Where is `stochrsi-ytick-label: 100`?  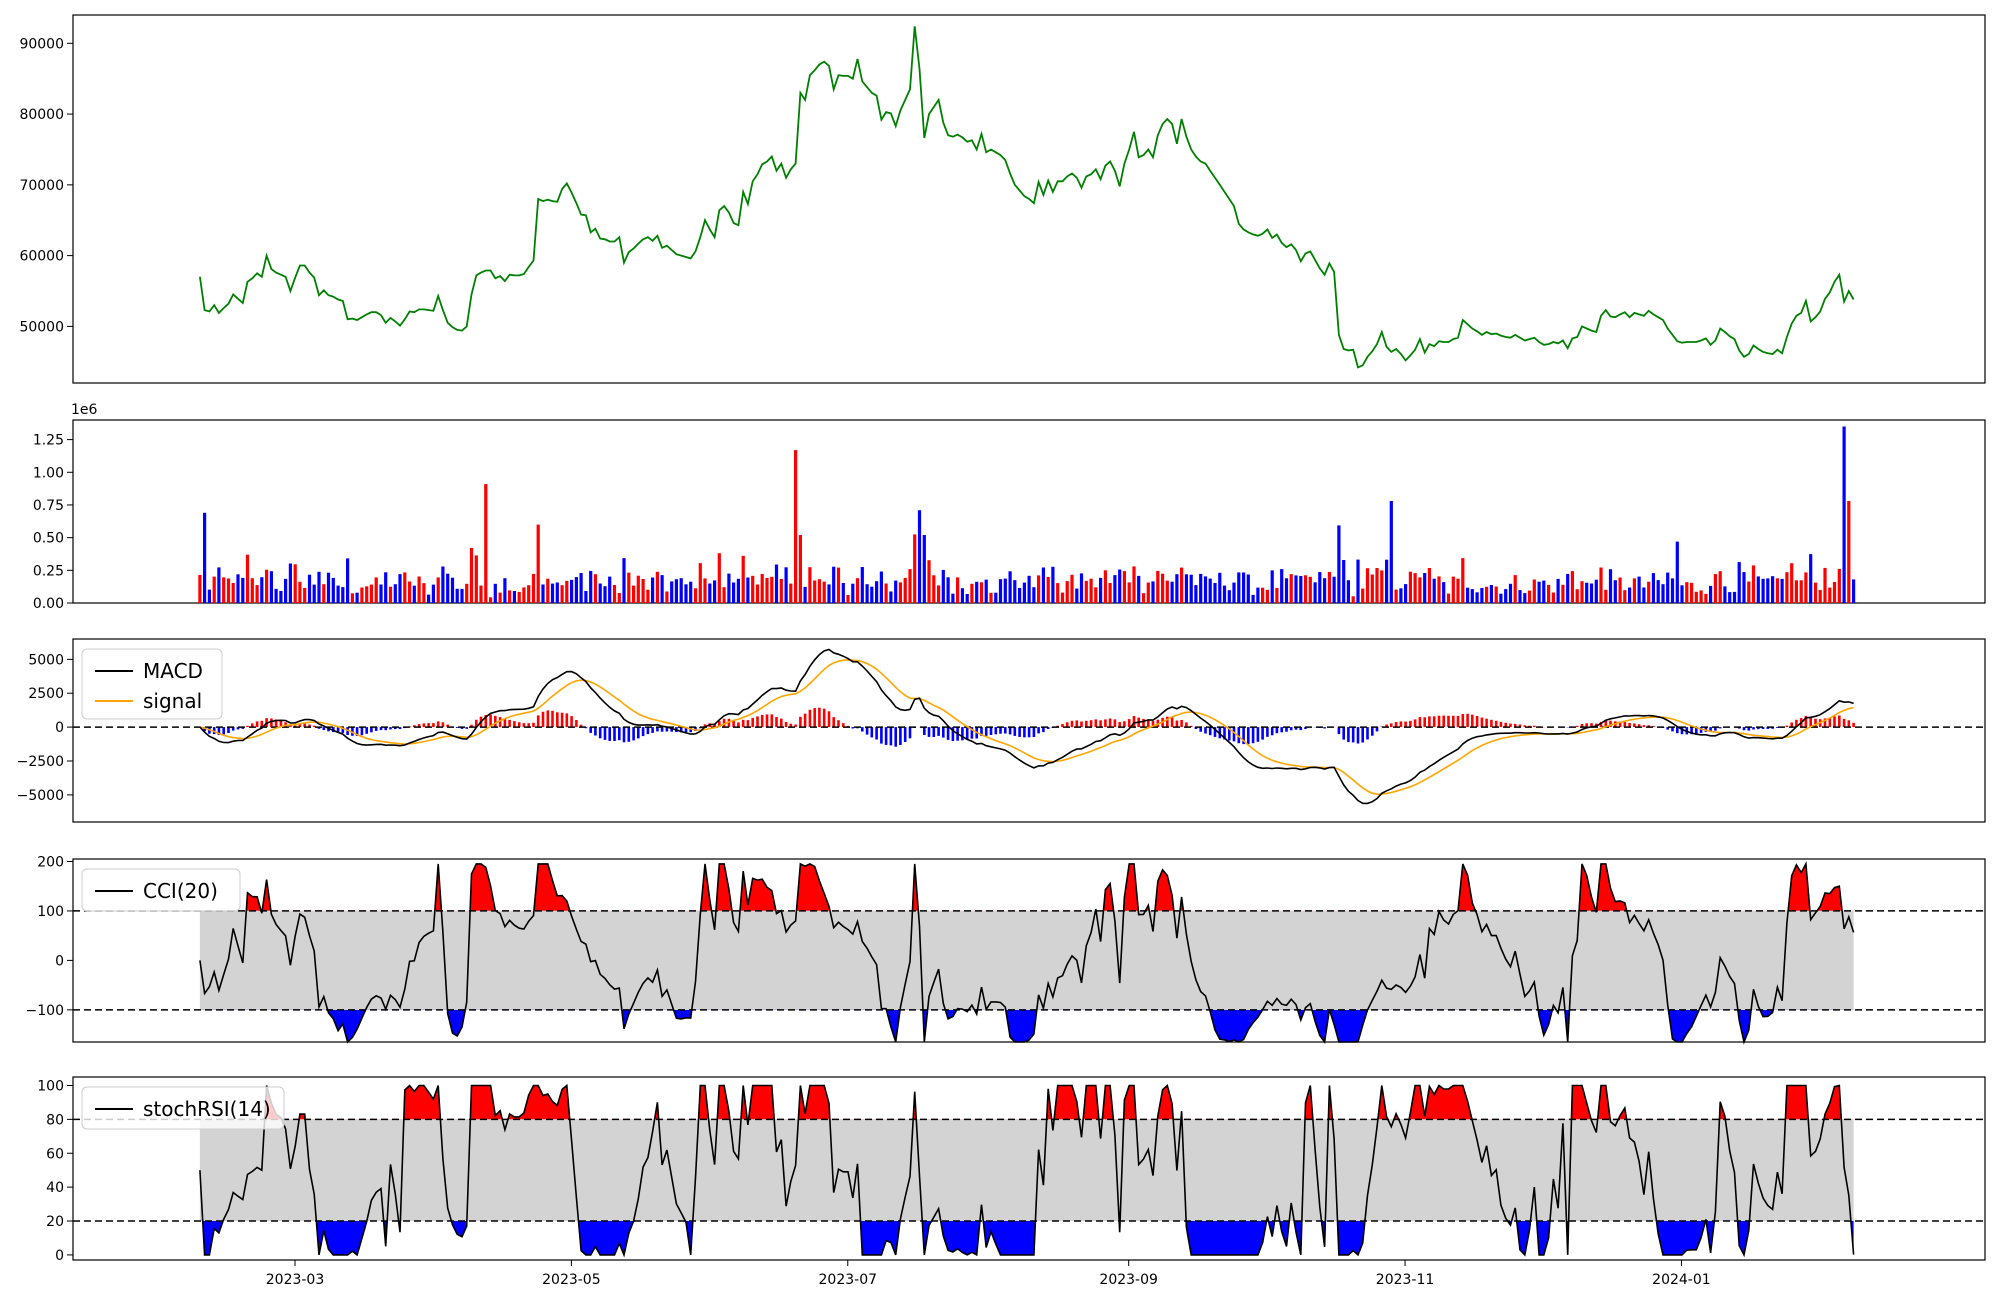 stochrsi-ytick-label: 100 is located at coordinates (50, 1086).